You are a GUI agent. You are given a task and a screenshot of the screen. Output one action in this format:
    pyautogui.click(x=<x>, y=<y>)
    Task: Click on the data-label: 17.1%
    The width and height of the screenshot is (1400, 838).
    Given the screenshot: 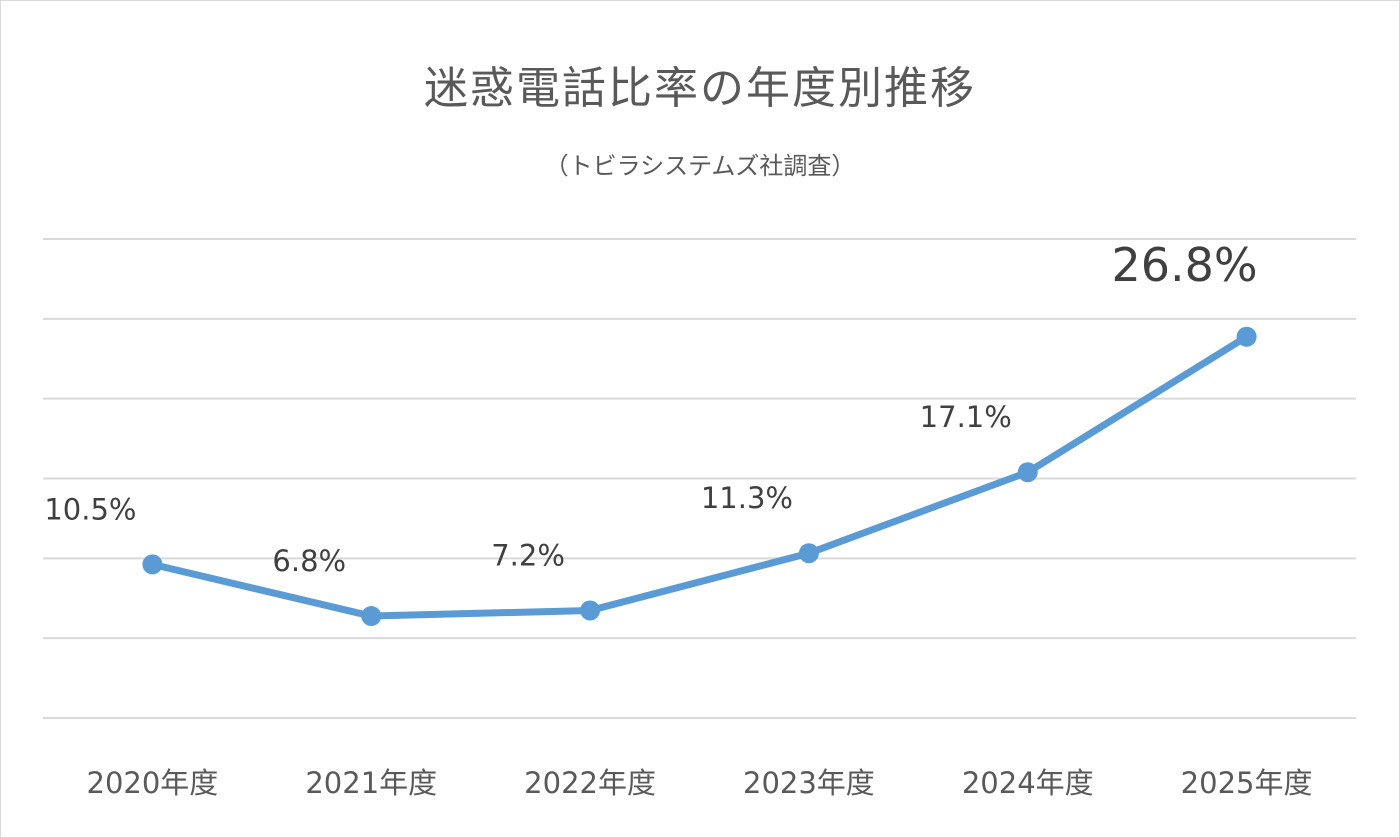 What is the action you would take?
    pyautogui.click(x=966, y=417)
    